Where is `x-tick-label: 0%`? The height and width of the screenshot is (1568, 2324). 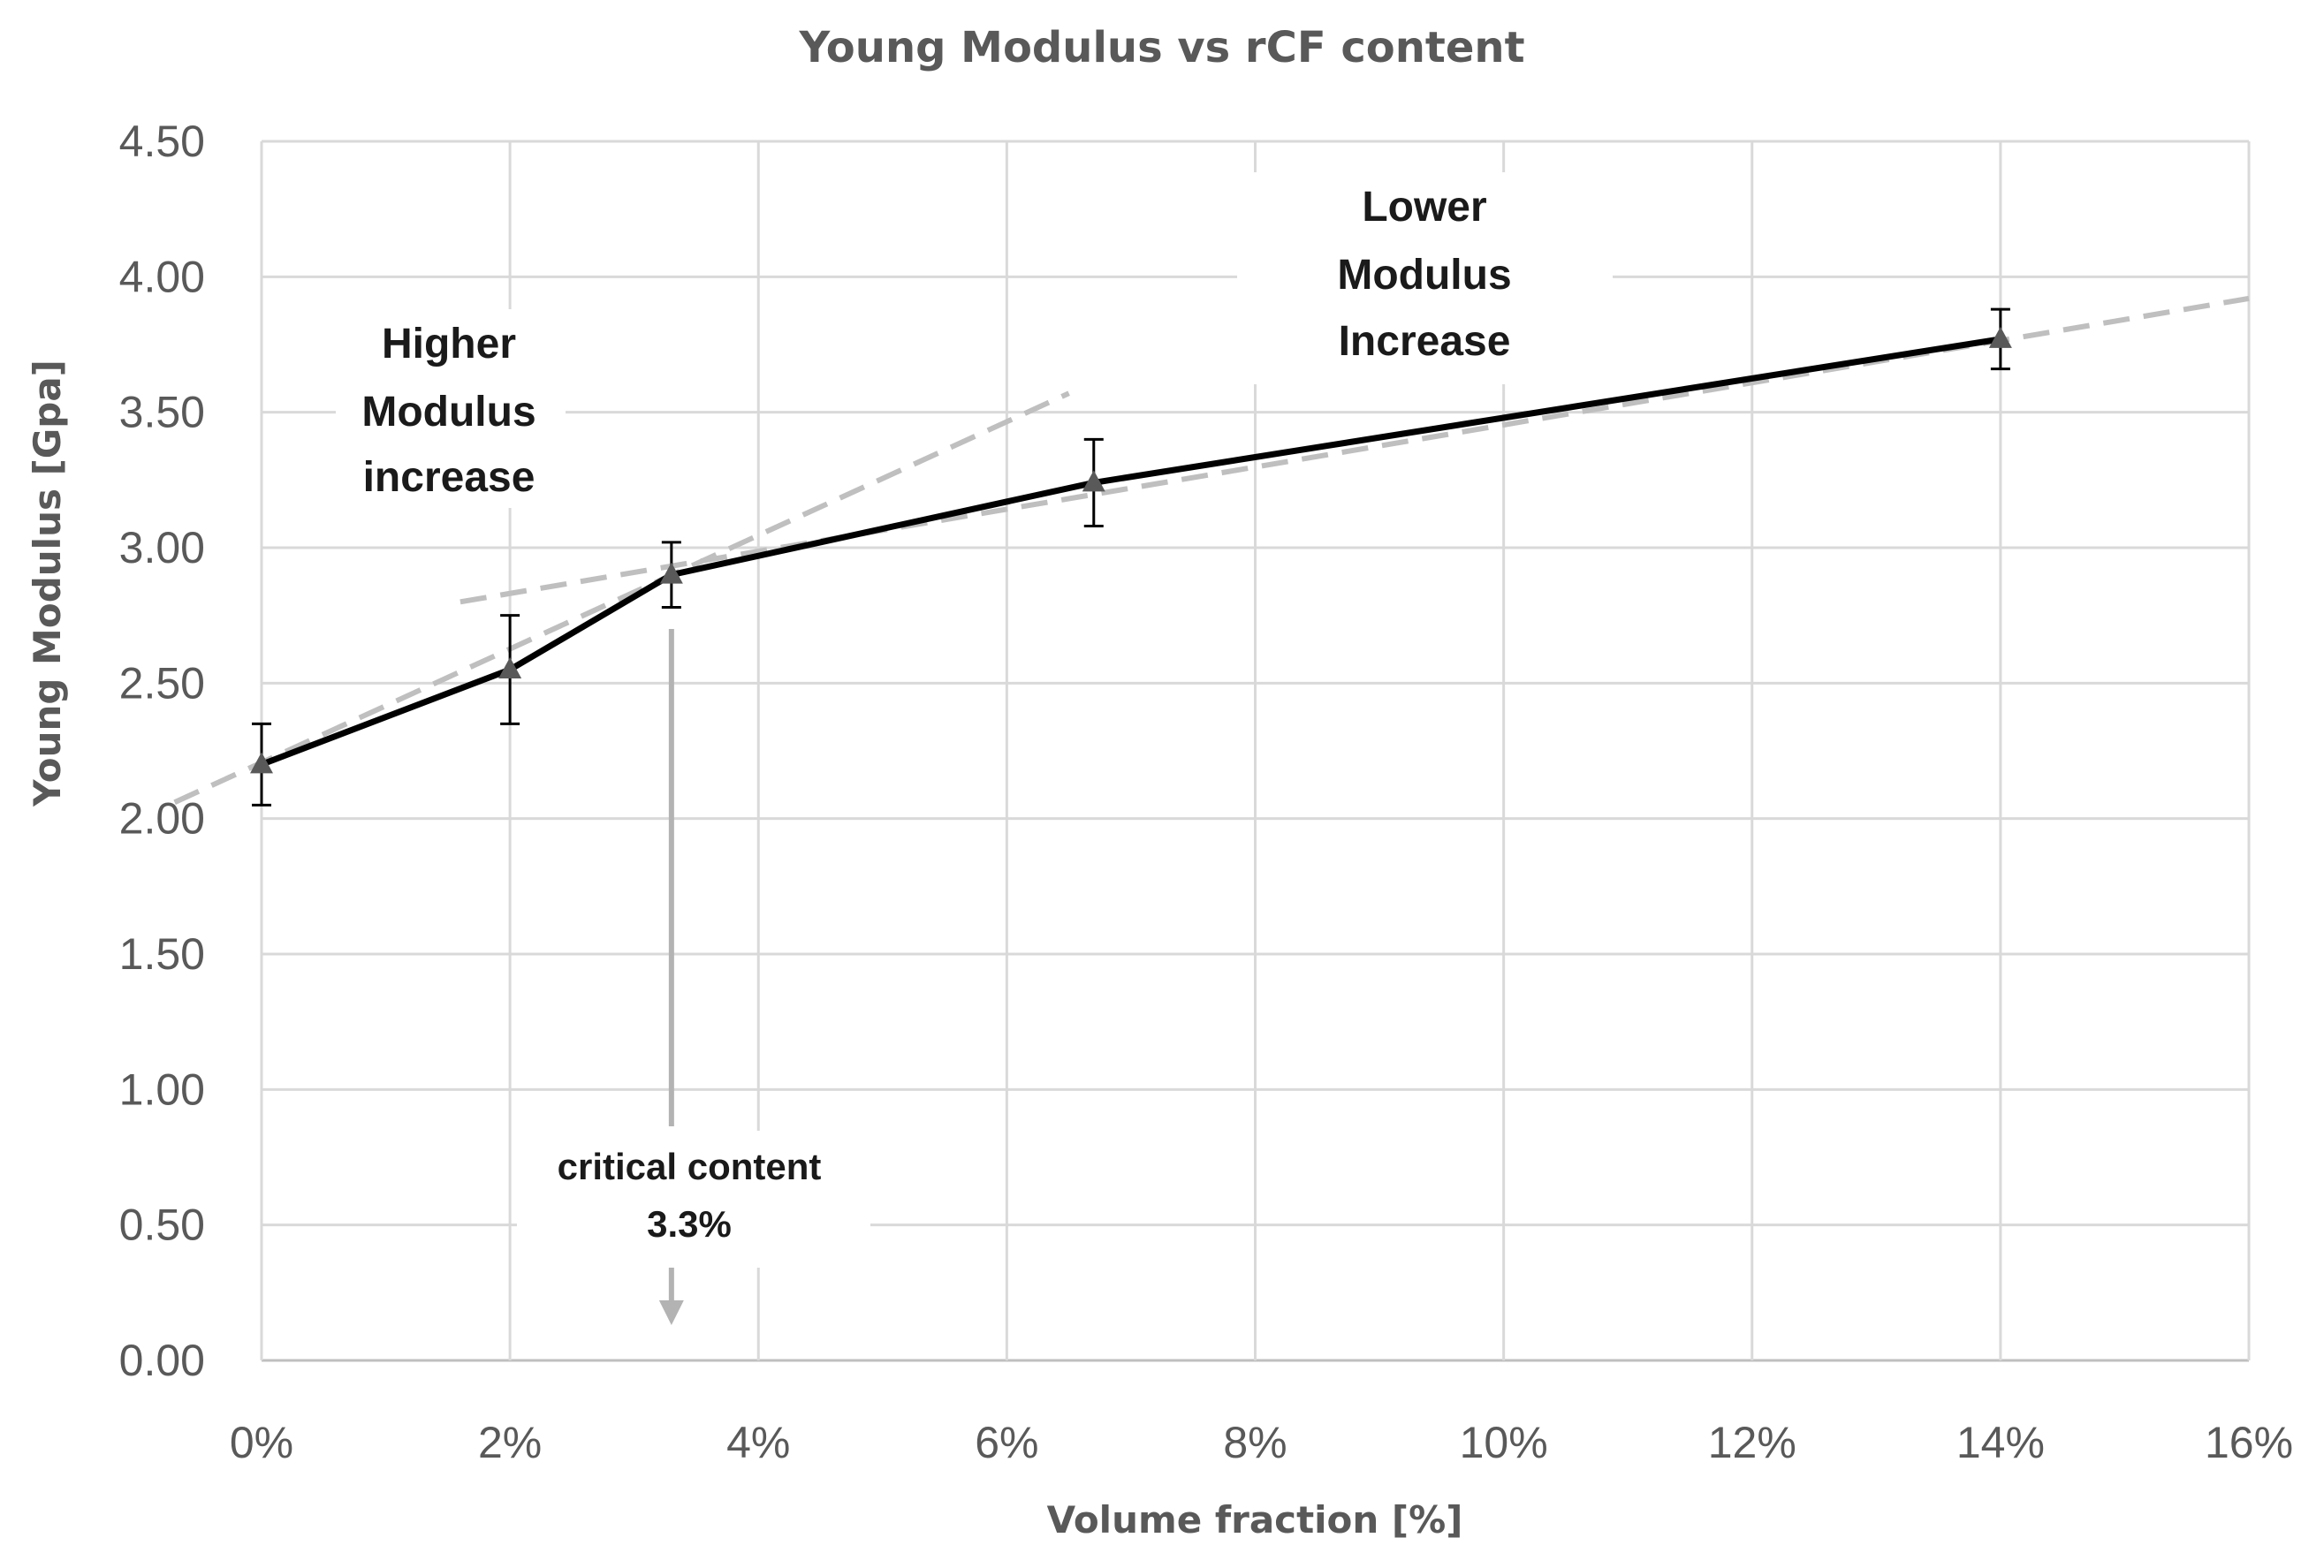
x-tick-label: 0% is located at coordinates (261, 1442).